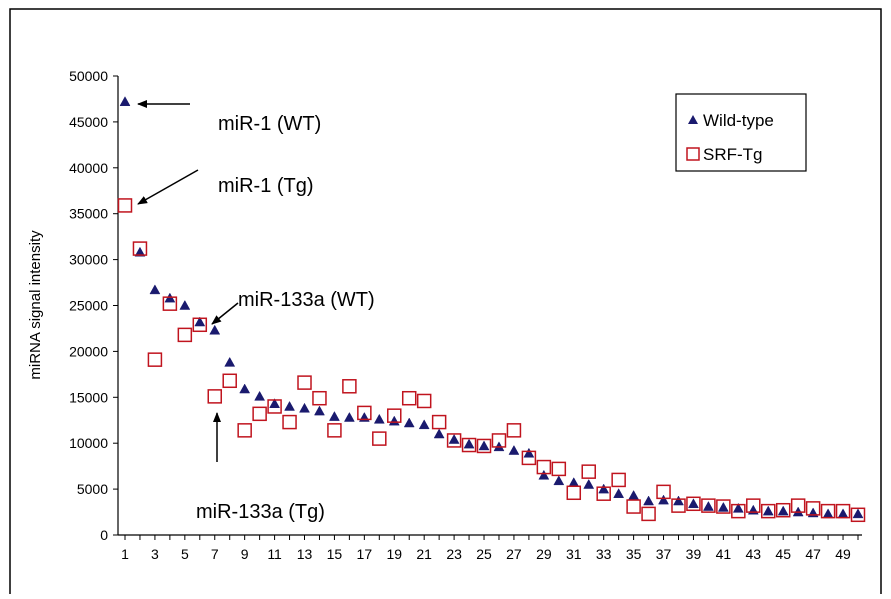 This screenshot has width=891, height=599. Describe the element at coordinates (454, 554) in the screenshot. I see `x-tick-label: 23` at that location.